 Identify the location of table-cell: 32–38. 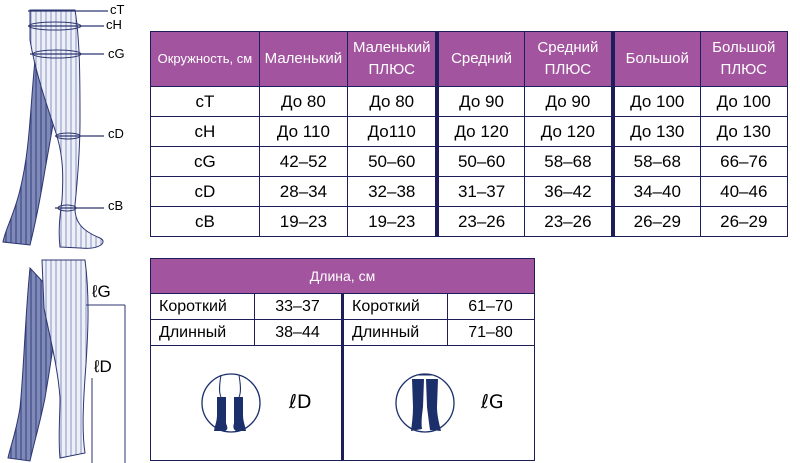
(394, 192).